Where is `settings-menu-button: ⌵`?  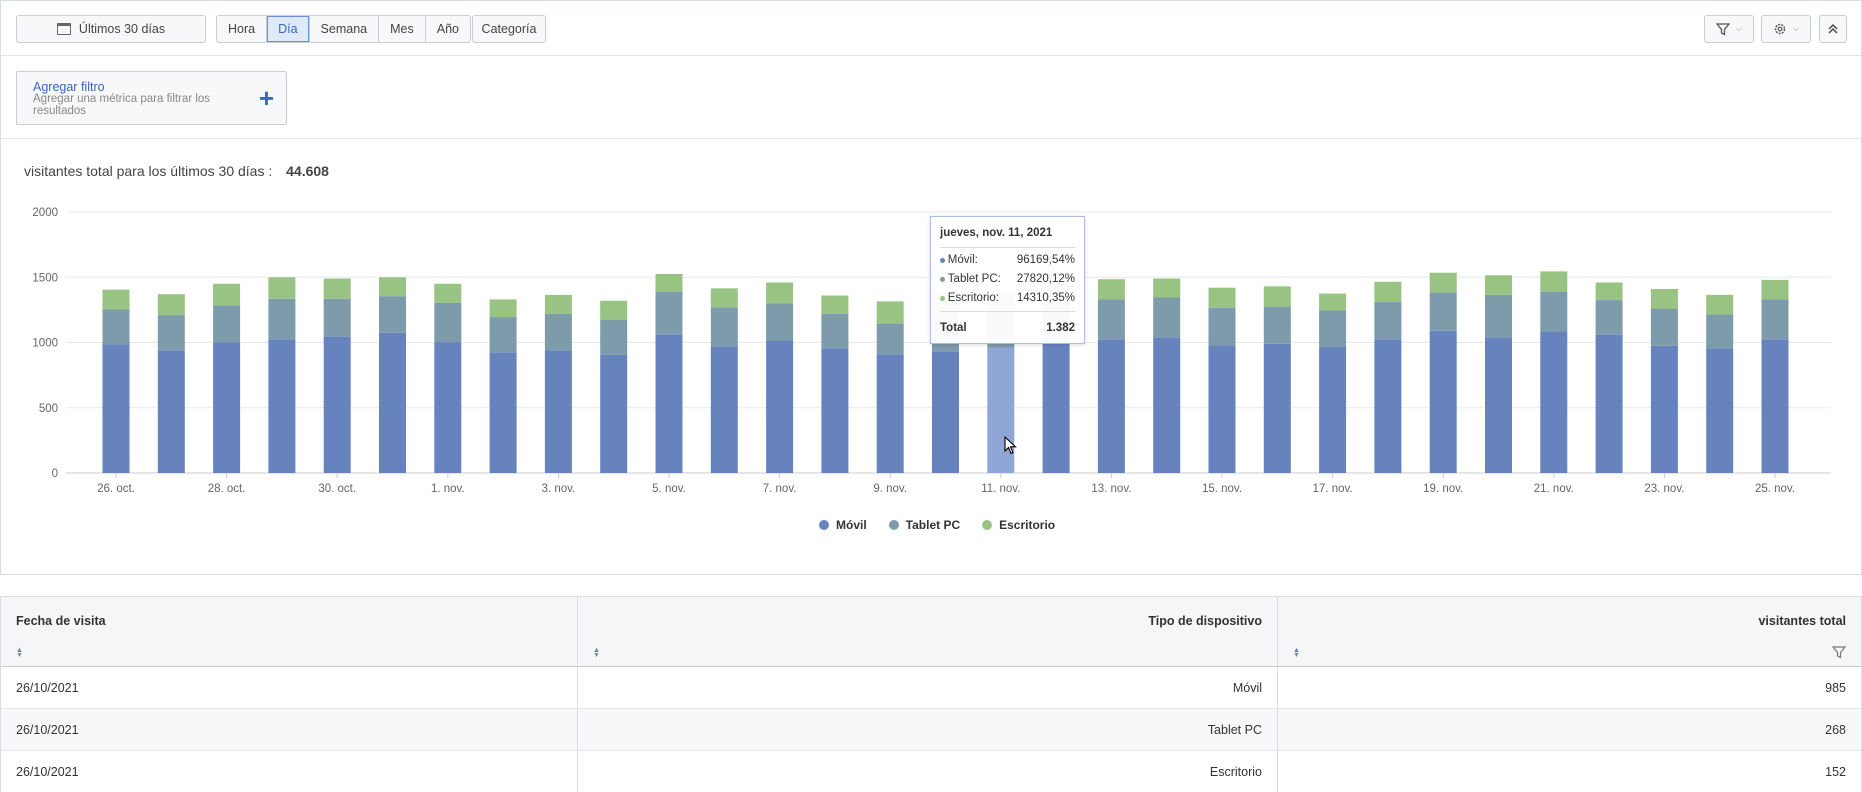
settings-menu-button: ⌵ is located at coordinates (1786, 29).